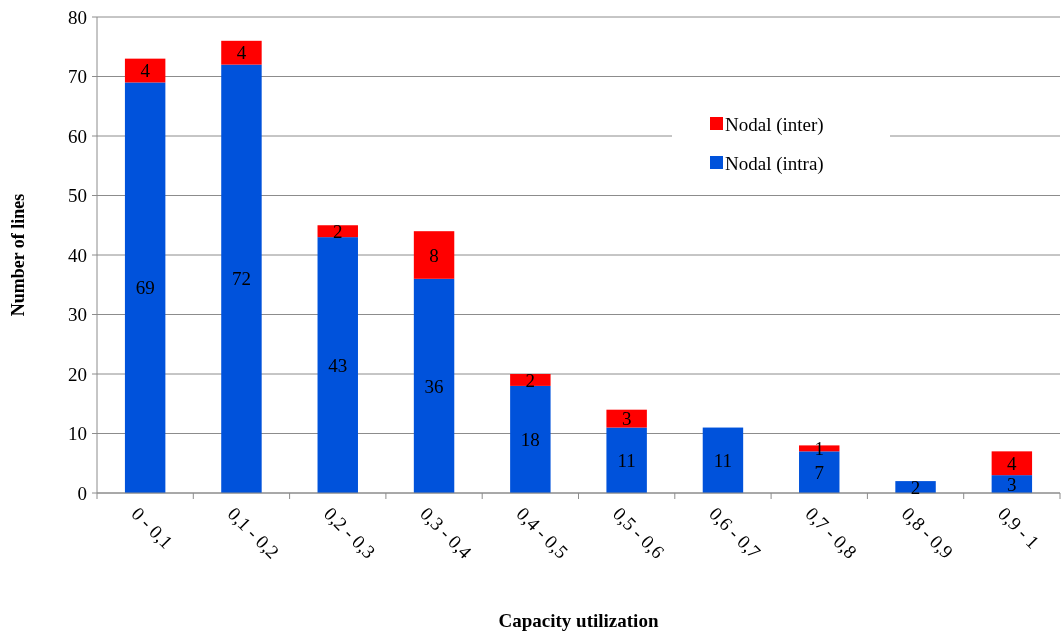 The height and width of the screenshot is (639, 1062). What do you see at coordinates (831, 532) in the screenshot?
I see `x-tick-label: 0,7 - 0,8` at bounding box center [831, 532].